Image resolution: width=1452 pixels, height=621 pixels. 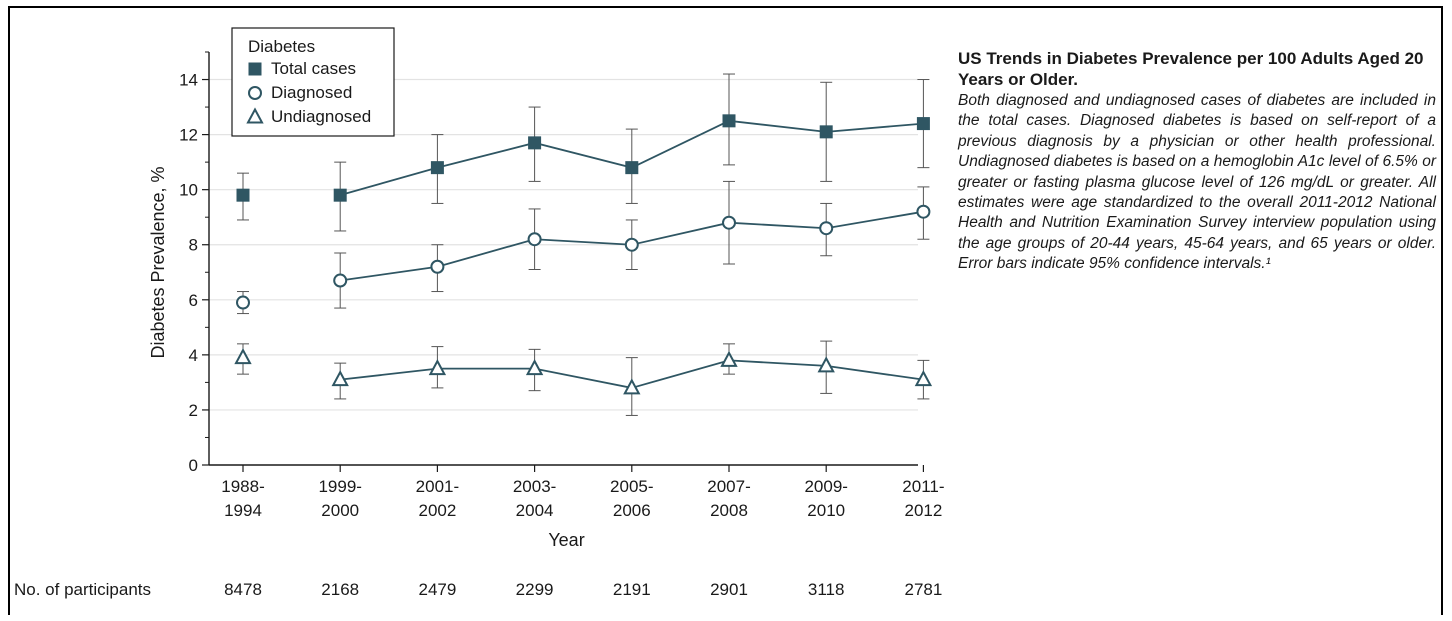 I want to click on participants-label: No. of participants, so click(x=82, y=589).